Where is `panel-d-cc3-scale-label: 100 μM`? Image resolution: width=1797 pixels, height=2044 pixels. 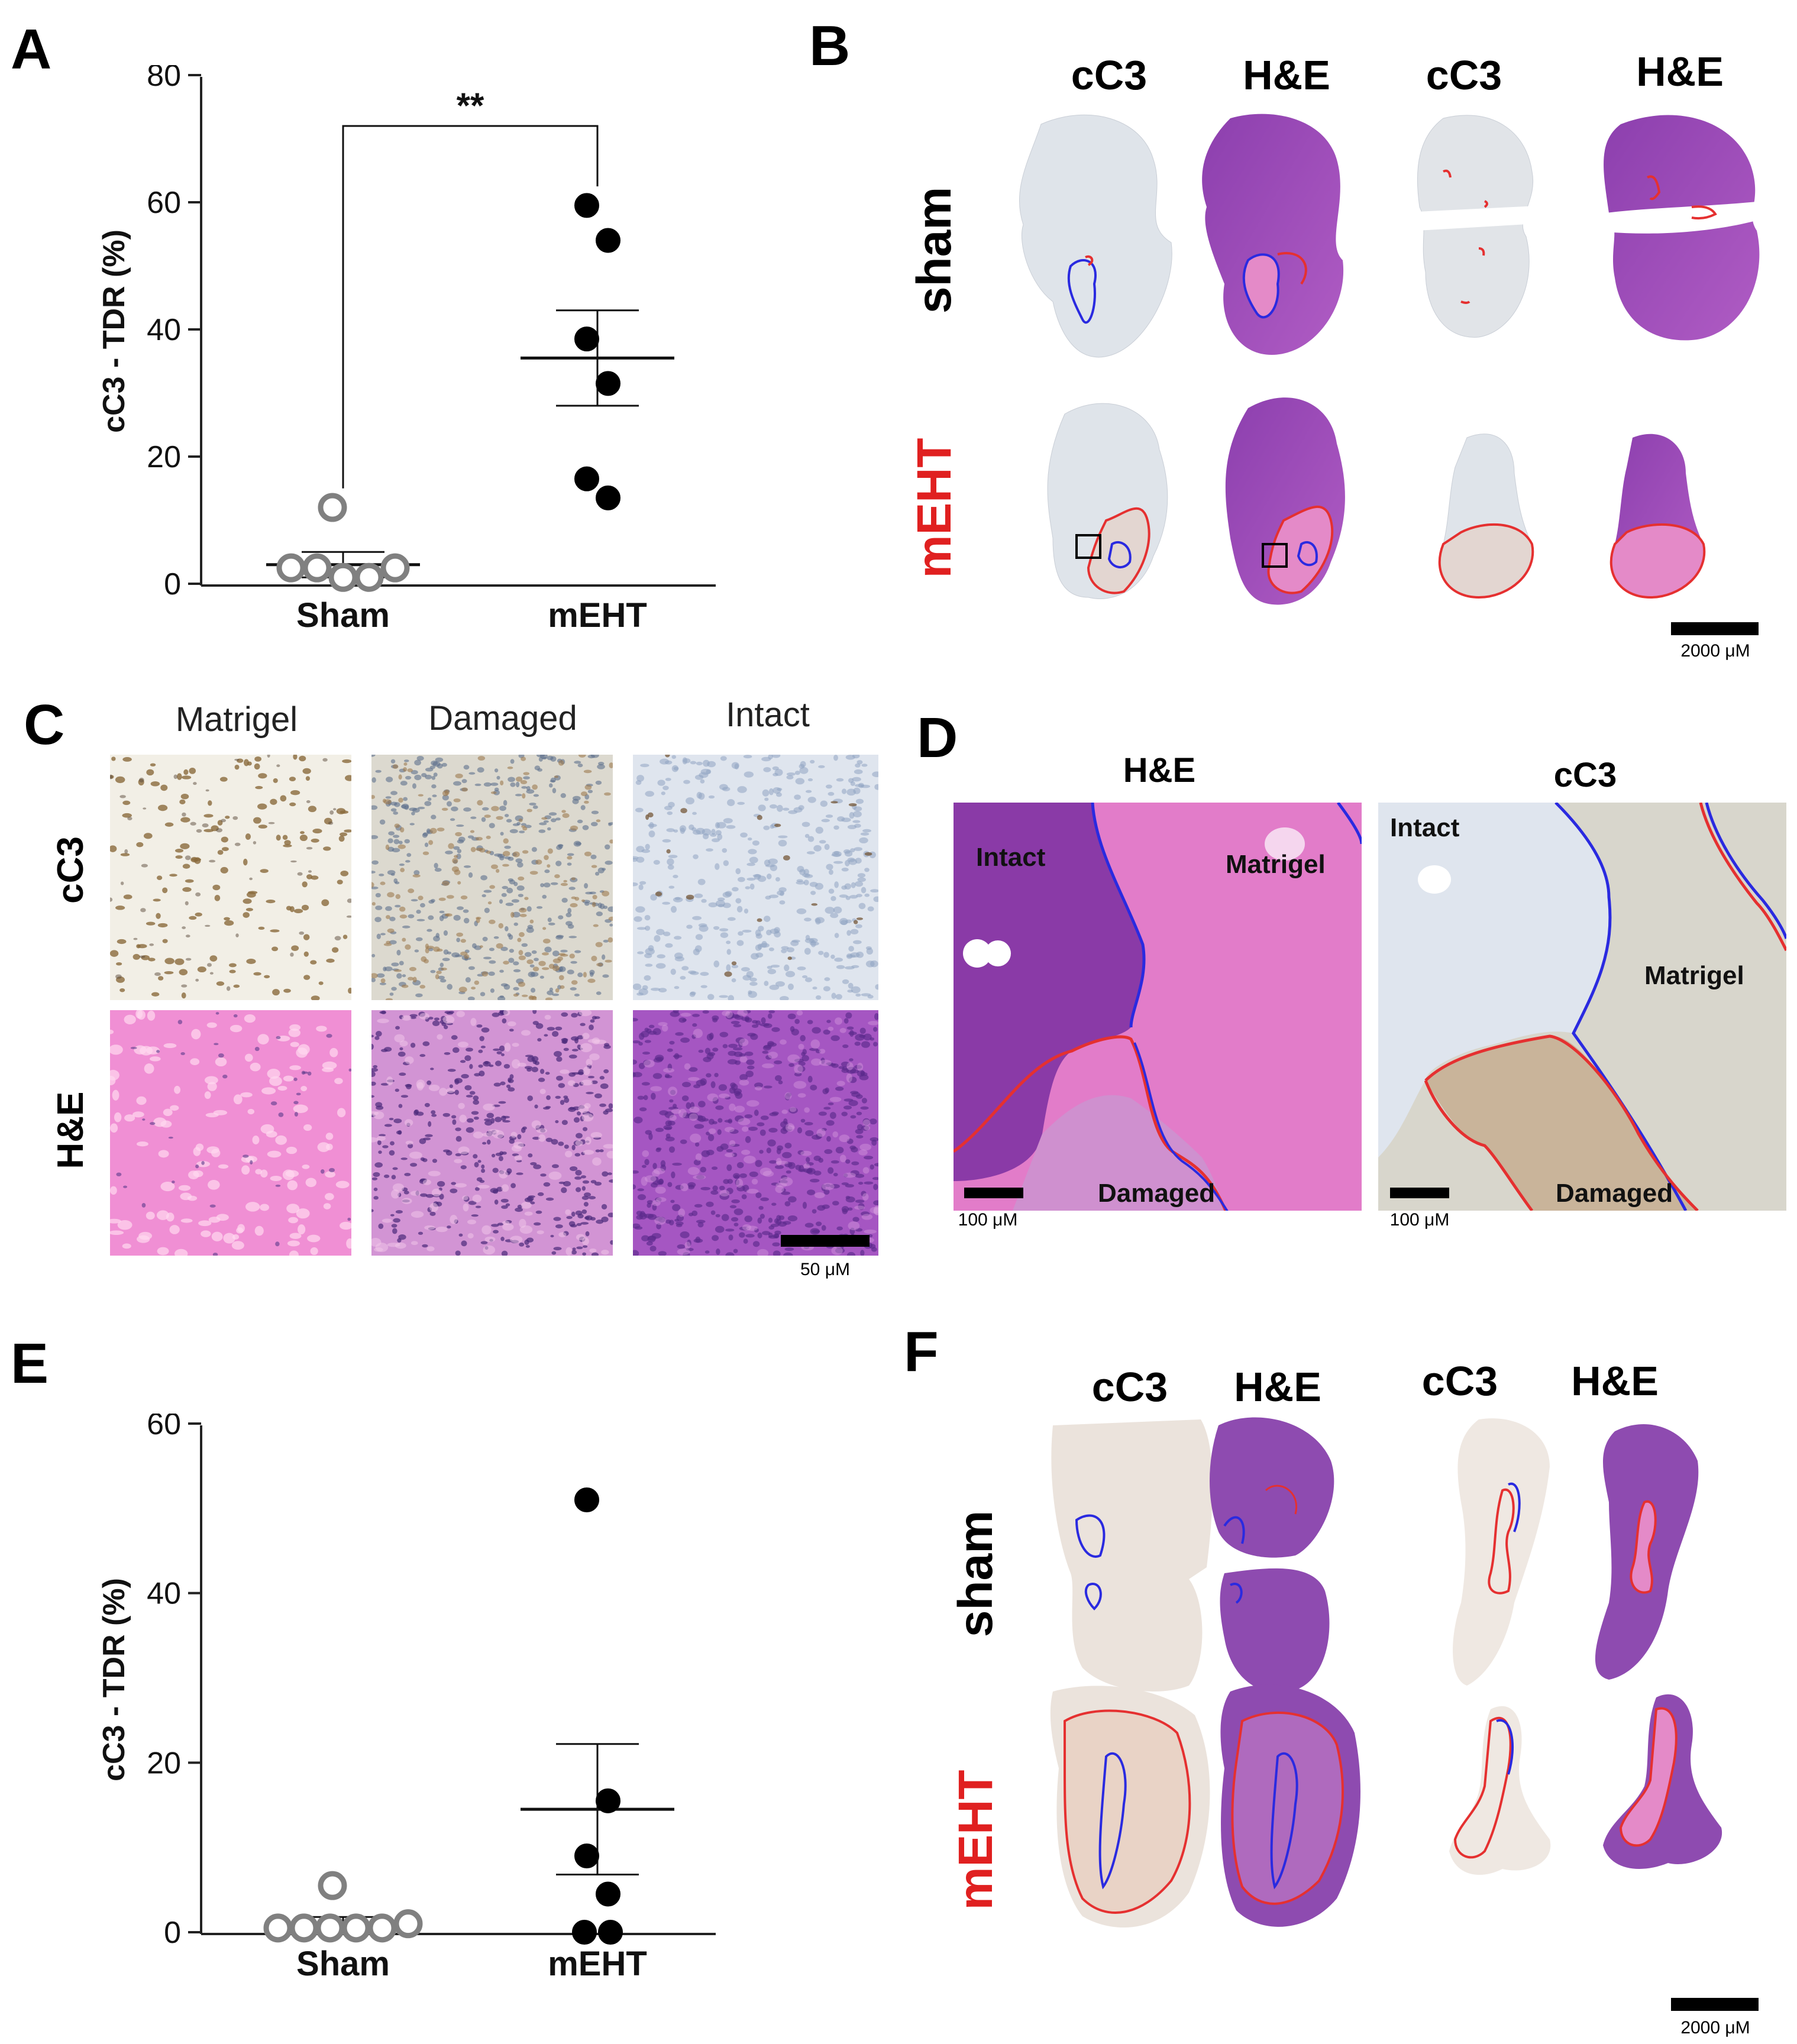 panel-d-cc3-scale-label: 100 μM is located at coordinates (1420, 1220).